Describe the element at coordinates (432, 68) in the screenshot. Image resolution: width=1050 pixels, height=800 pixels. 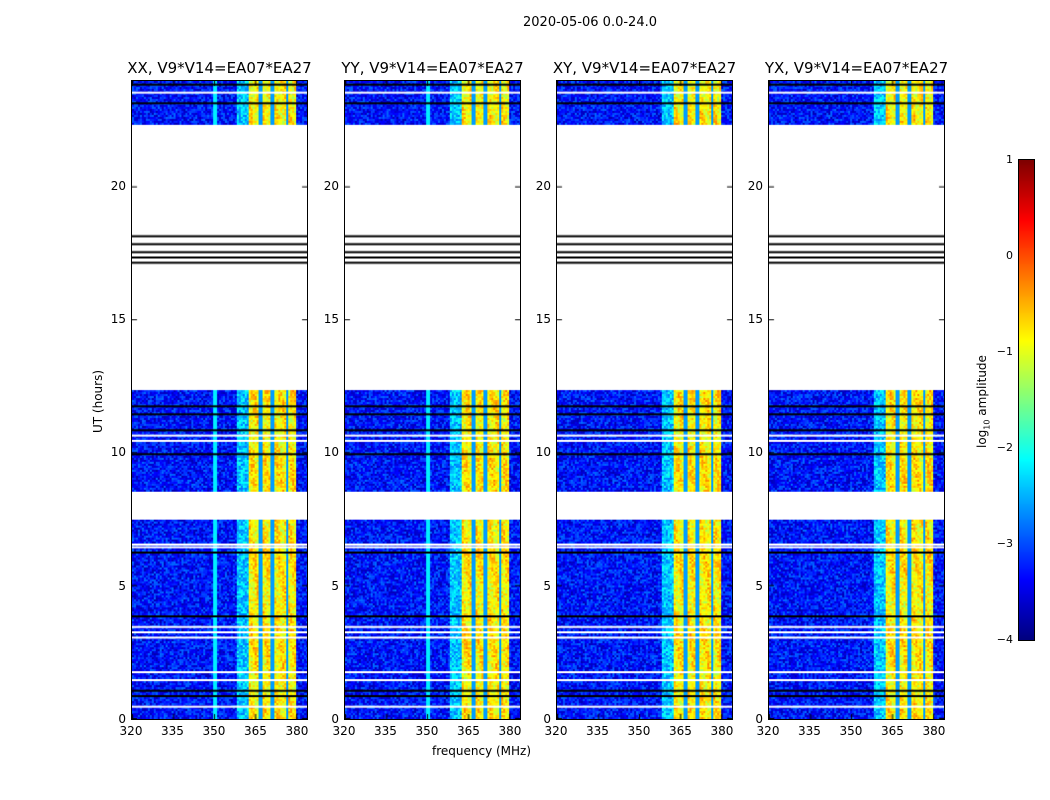
I see `panel-title: YY, V9*V14=EA07*EA27` at that location.